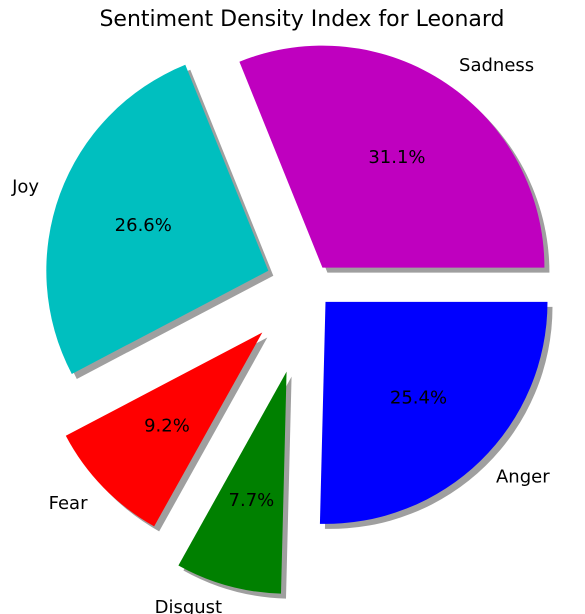 The image size is (585, 614). Describe the element at coordinates (433, 412) in the screenshot. I see `slice-anger` at that location.